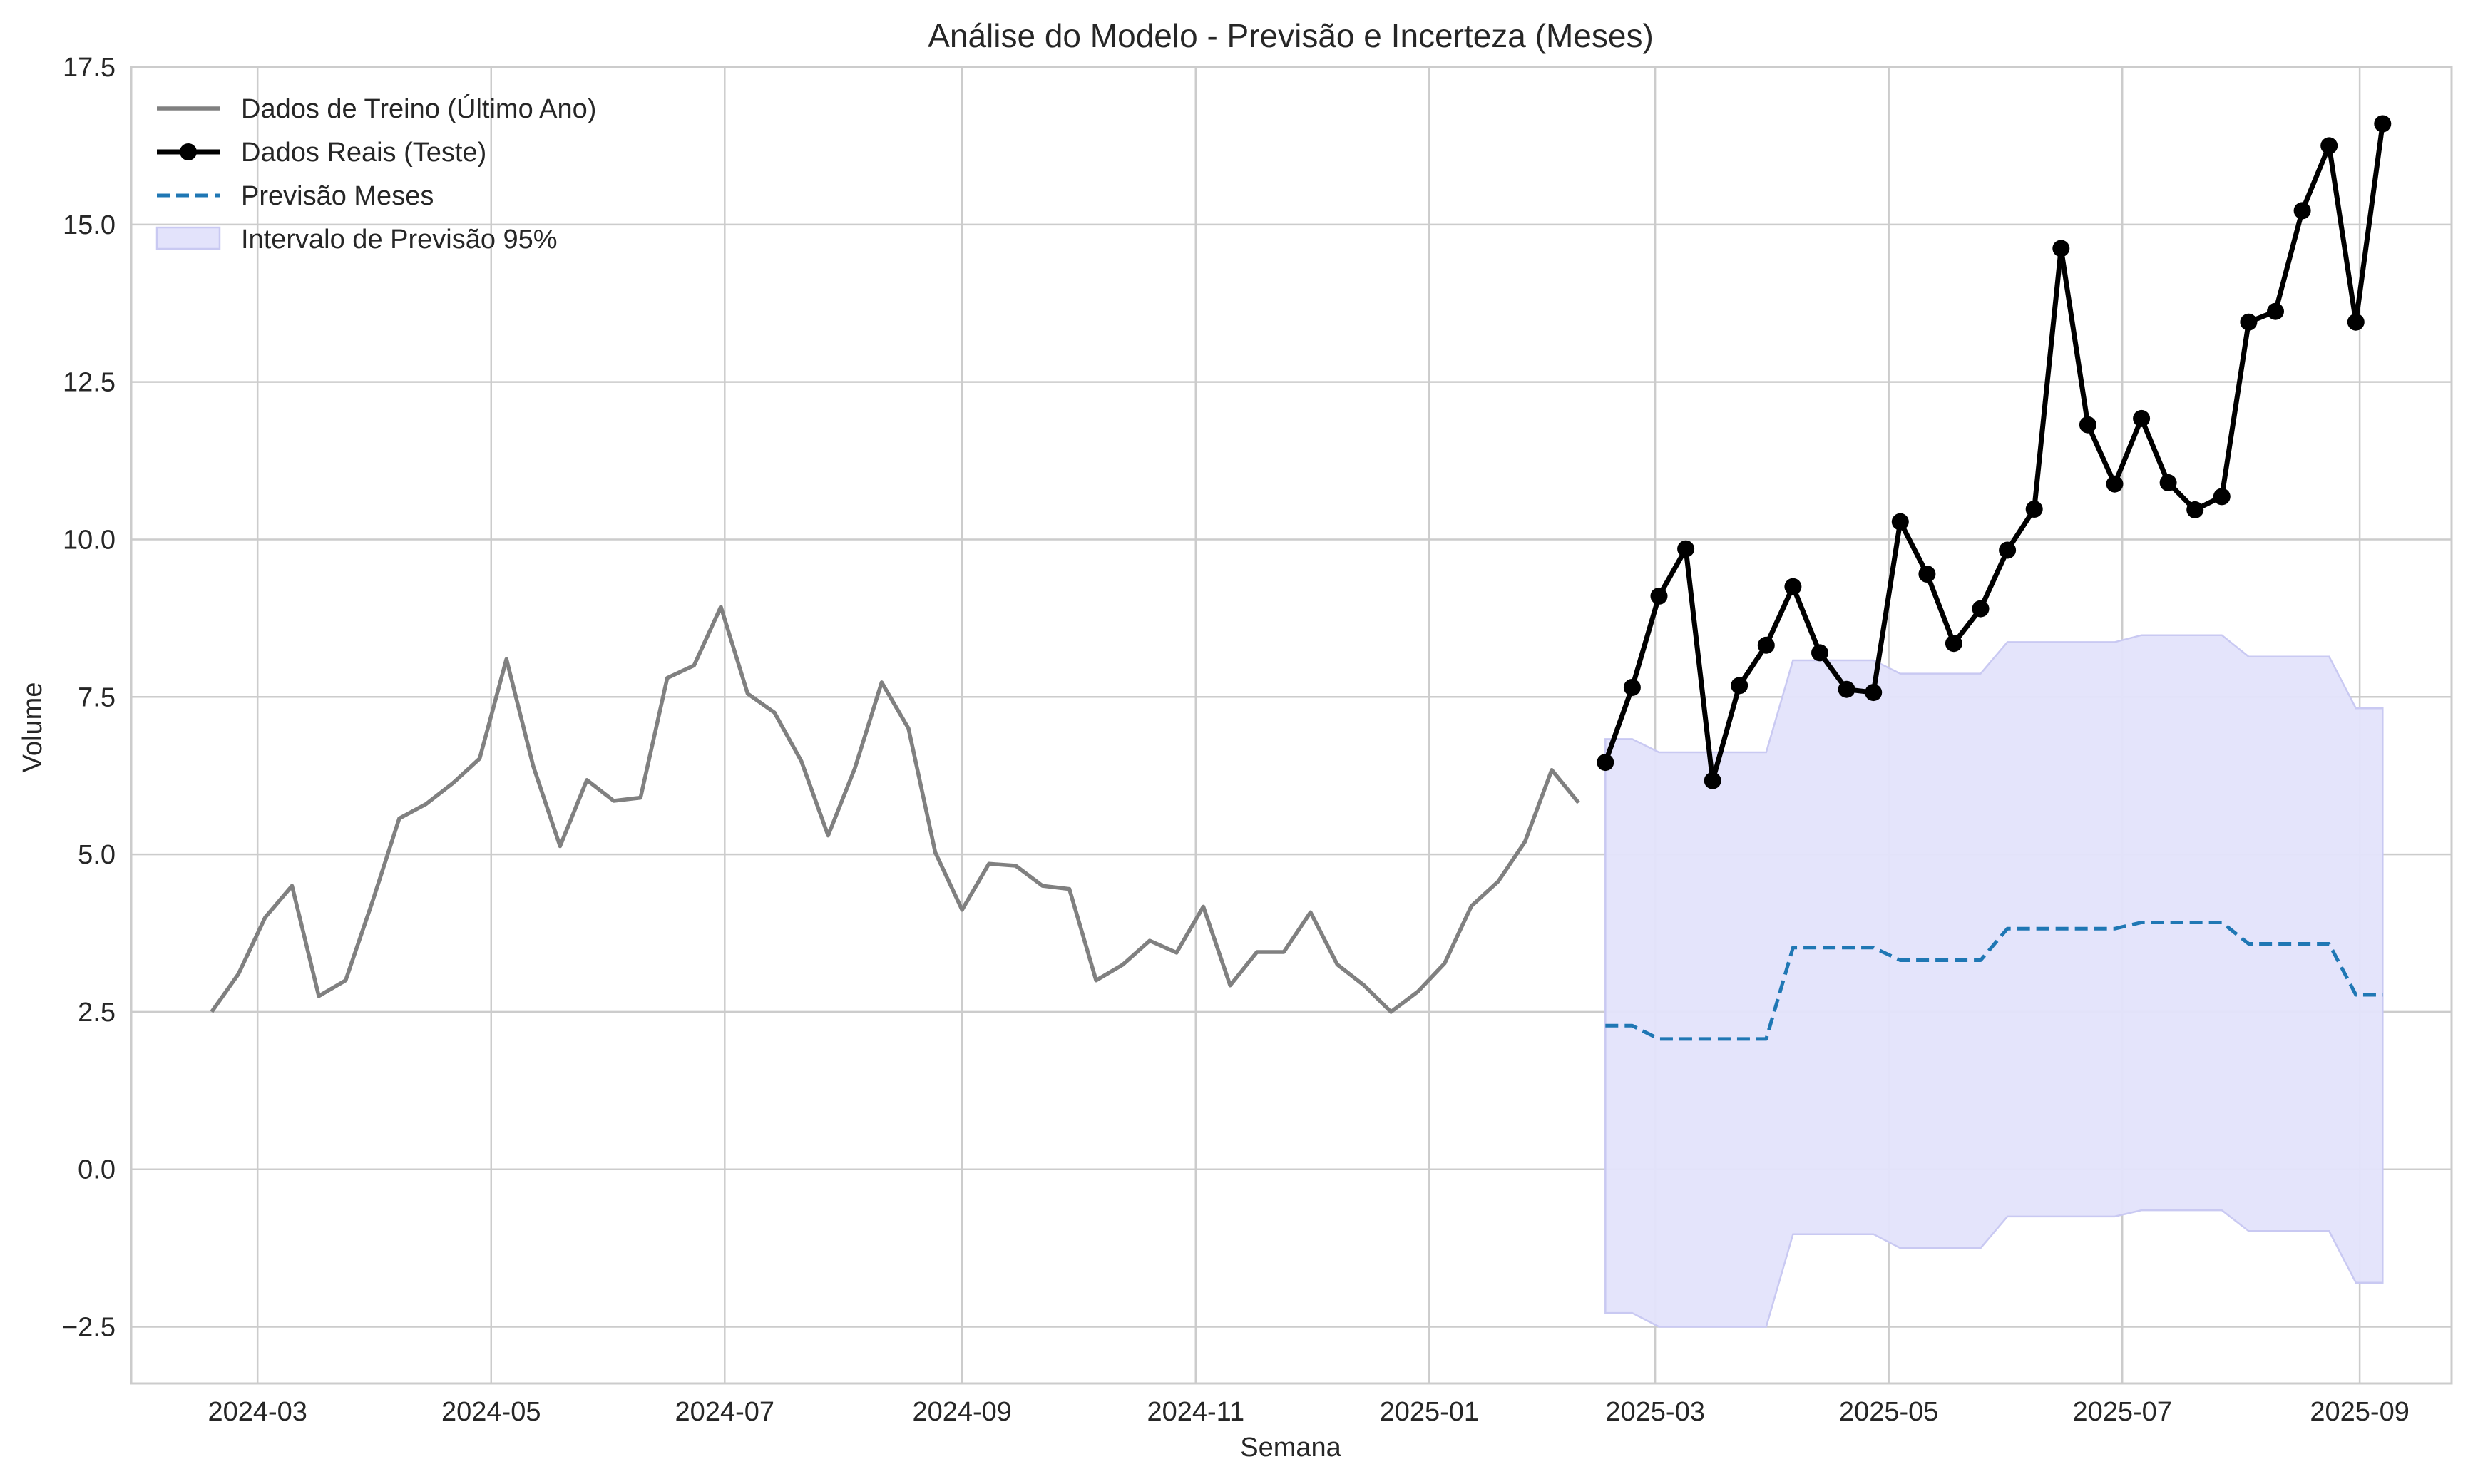  What do you see at coordinates (89, 1328) in the screenshot?
I see `y-tick-label: −2.5` at bounding box center [89, 1328].